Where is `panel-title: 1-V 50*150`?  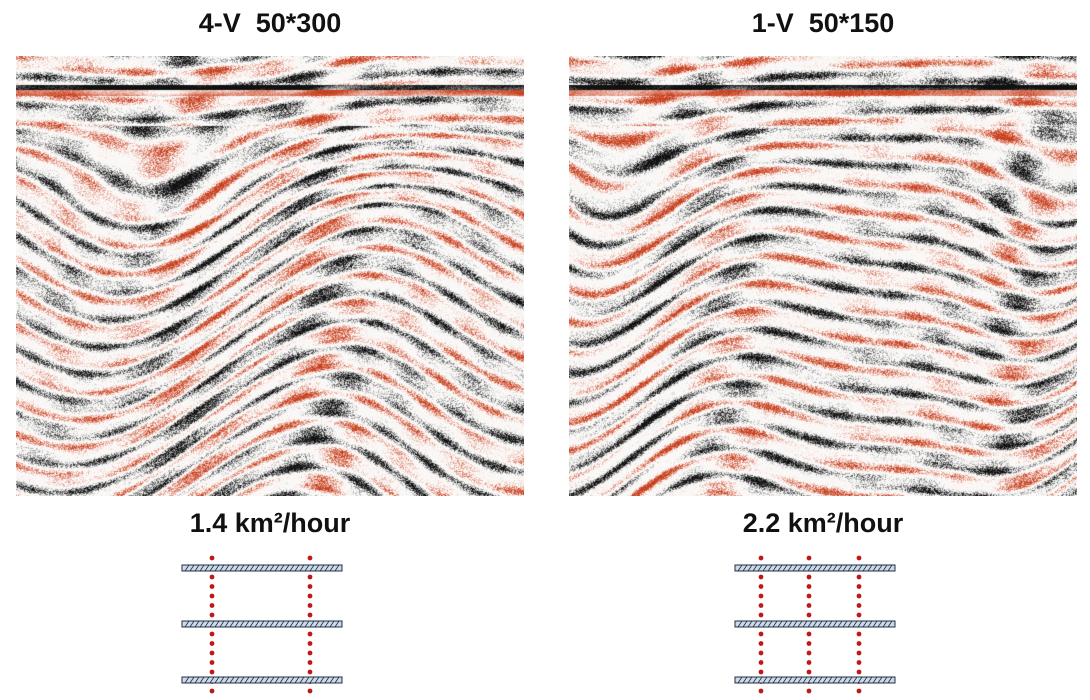
panel-title: 1-V 50*150 is located at coordinates (823, 23).